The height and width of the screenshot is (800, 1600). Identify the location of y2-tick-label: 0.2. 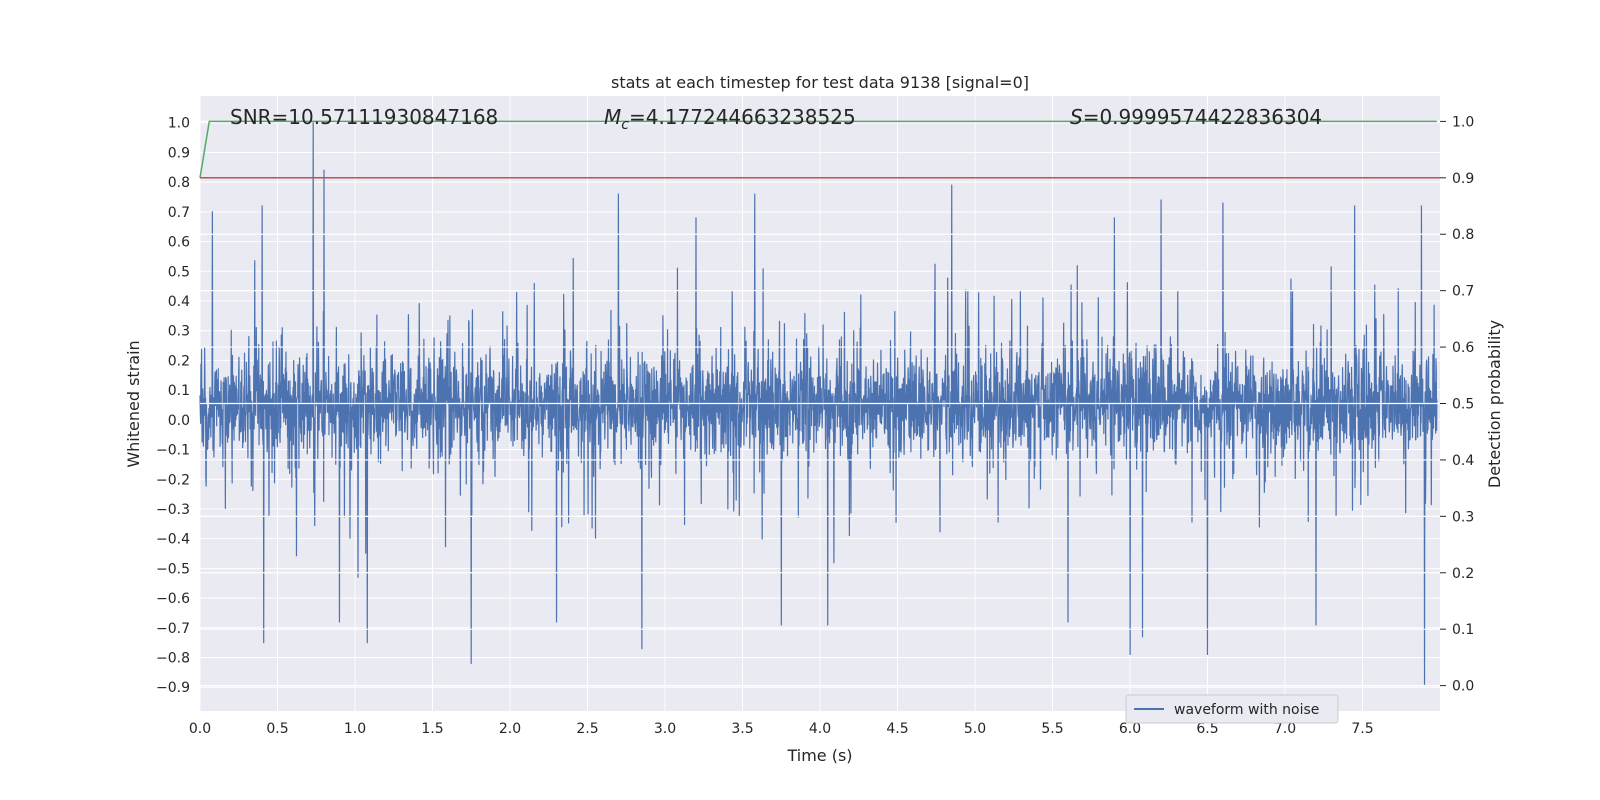
(1463, 574).